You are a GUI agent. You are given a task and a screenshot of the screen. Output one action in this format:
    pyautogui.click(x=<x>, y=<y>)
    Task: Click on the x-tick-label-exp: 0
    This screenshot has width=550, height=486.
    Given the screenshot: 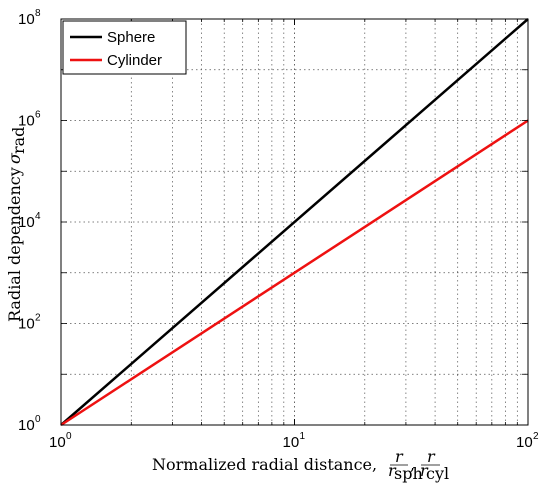 What is the action you would take?
    pyautogui.click(x=69, y=436)
    